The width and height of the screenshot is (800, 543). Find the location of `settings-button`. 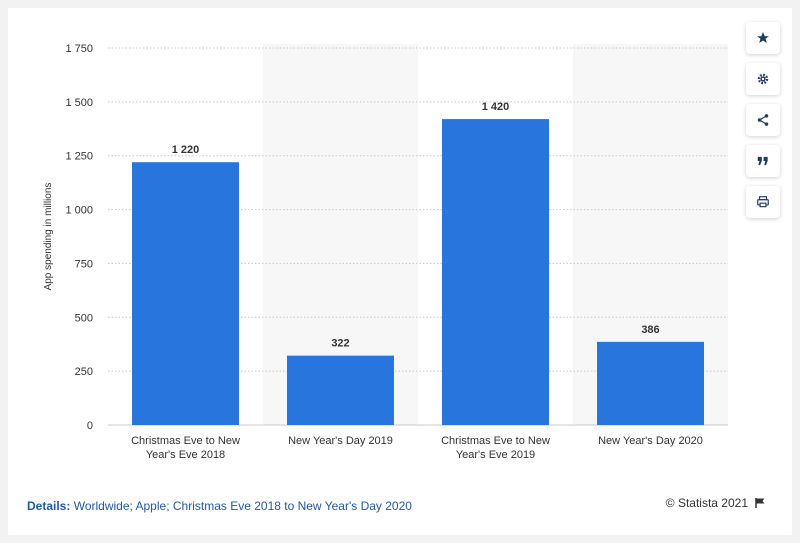

settings-button is located at coordinates (763, 79).